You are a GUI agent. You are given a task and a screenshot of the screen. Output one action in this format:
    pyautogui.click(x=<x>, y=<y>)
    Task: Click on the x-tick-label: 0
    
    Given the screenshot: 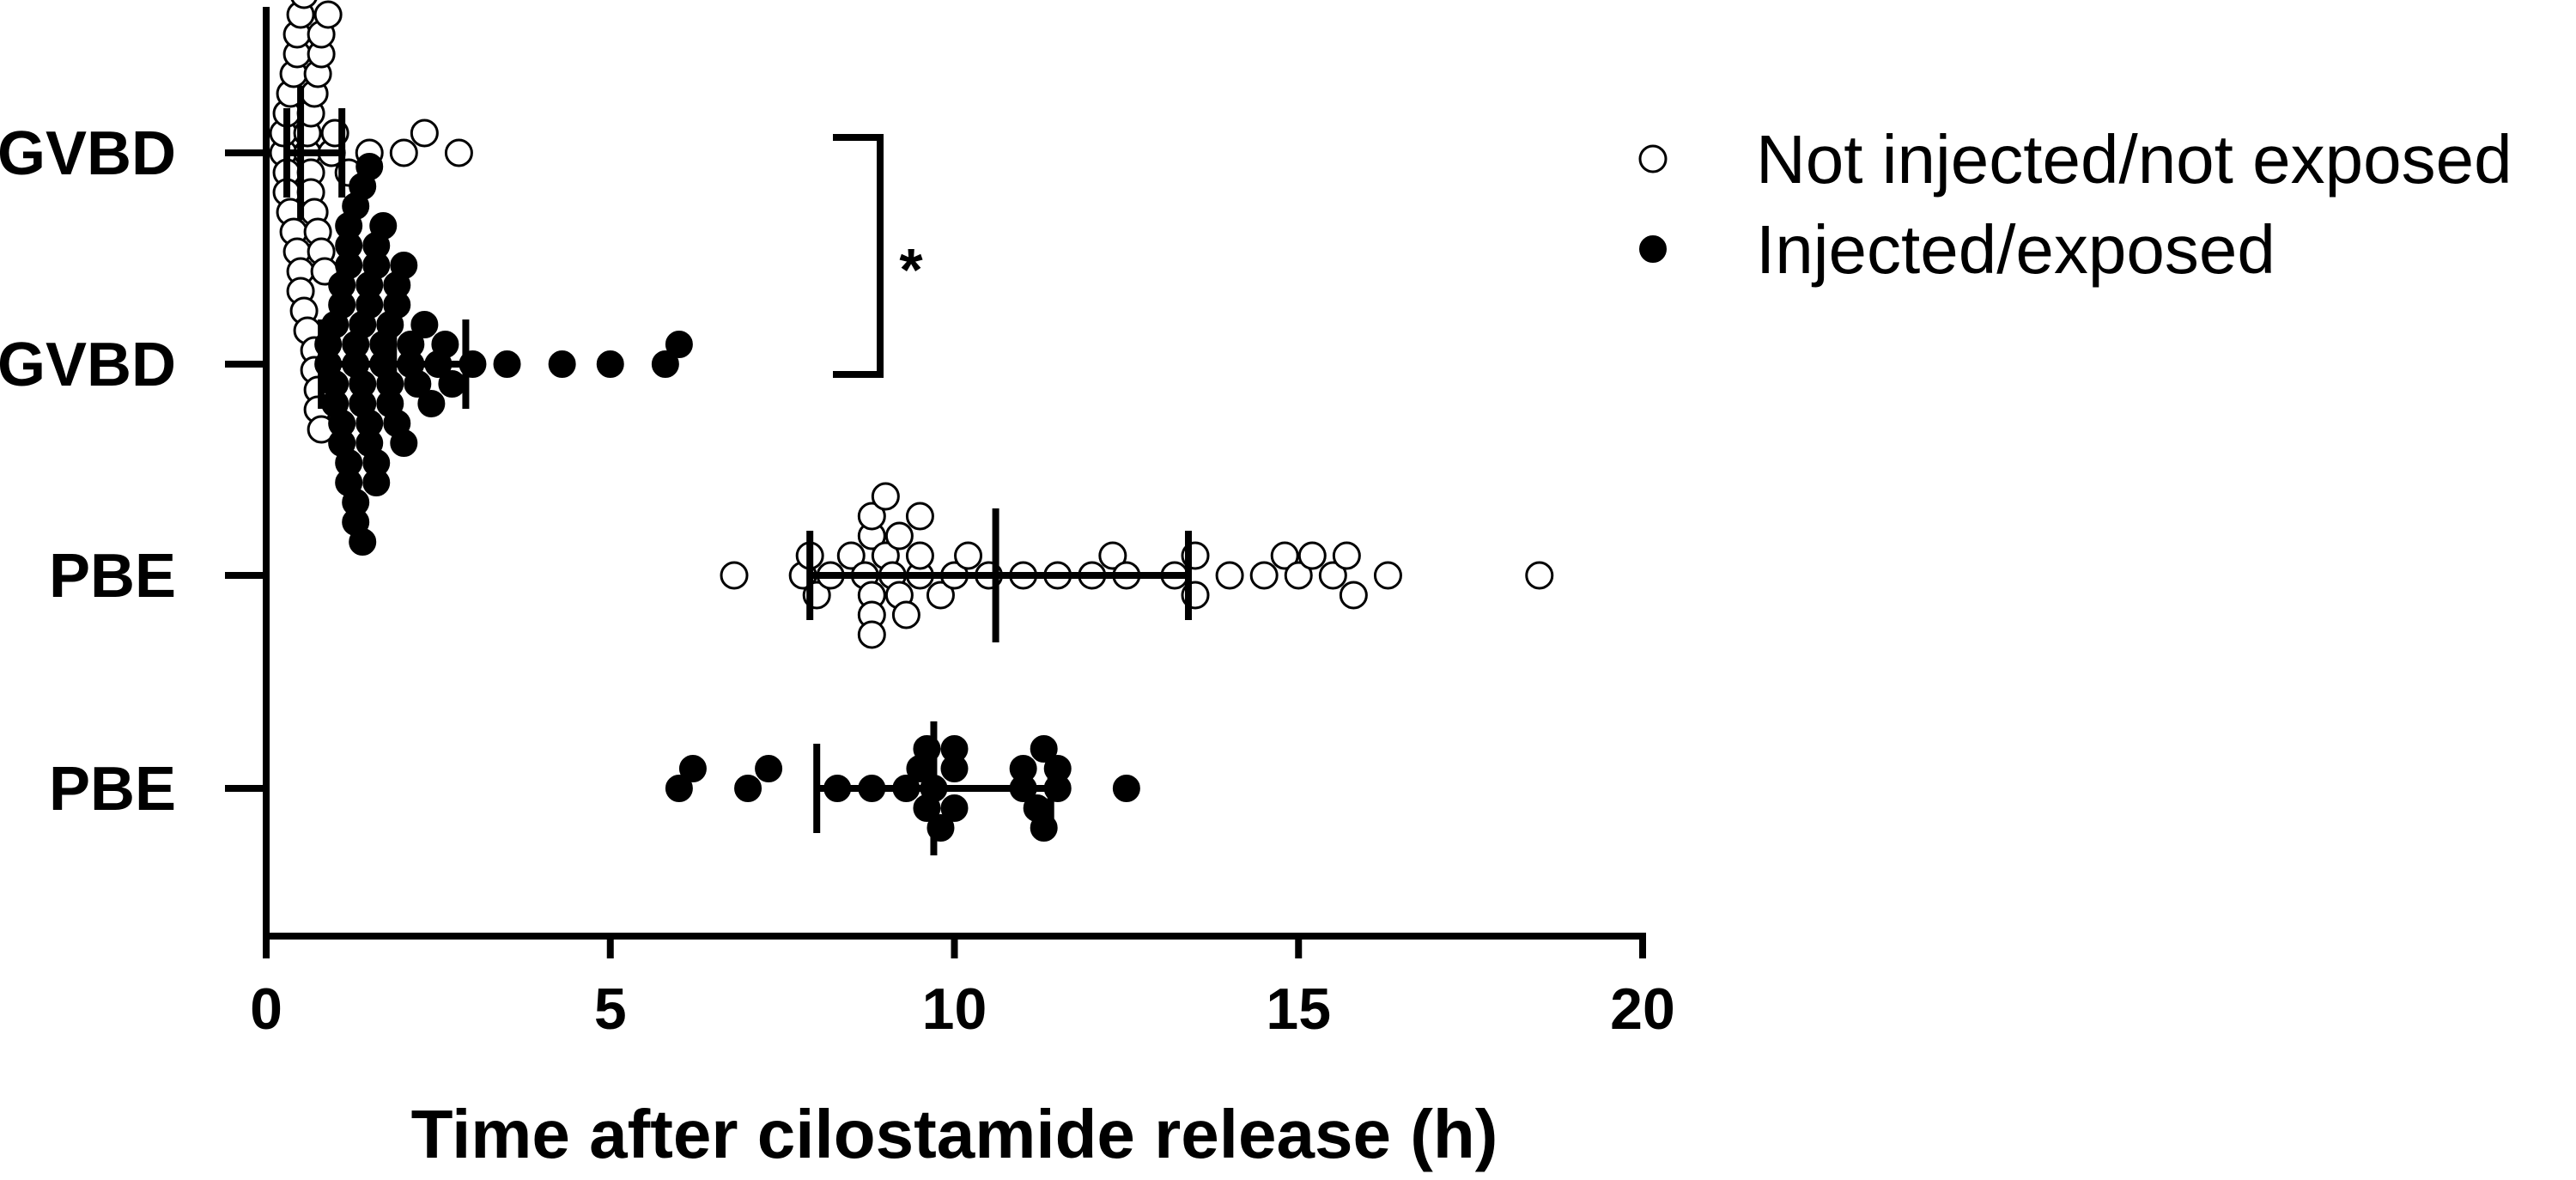 What is the action you would take?
    pyautogui.click(x=266, y=1009)
    